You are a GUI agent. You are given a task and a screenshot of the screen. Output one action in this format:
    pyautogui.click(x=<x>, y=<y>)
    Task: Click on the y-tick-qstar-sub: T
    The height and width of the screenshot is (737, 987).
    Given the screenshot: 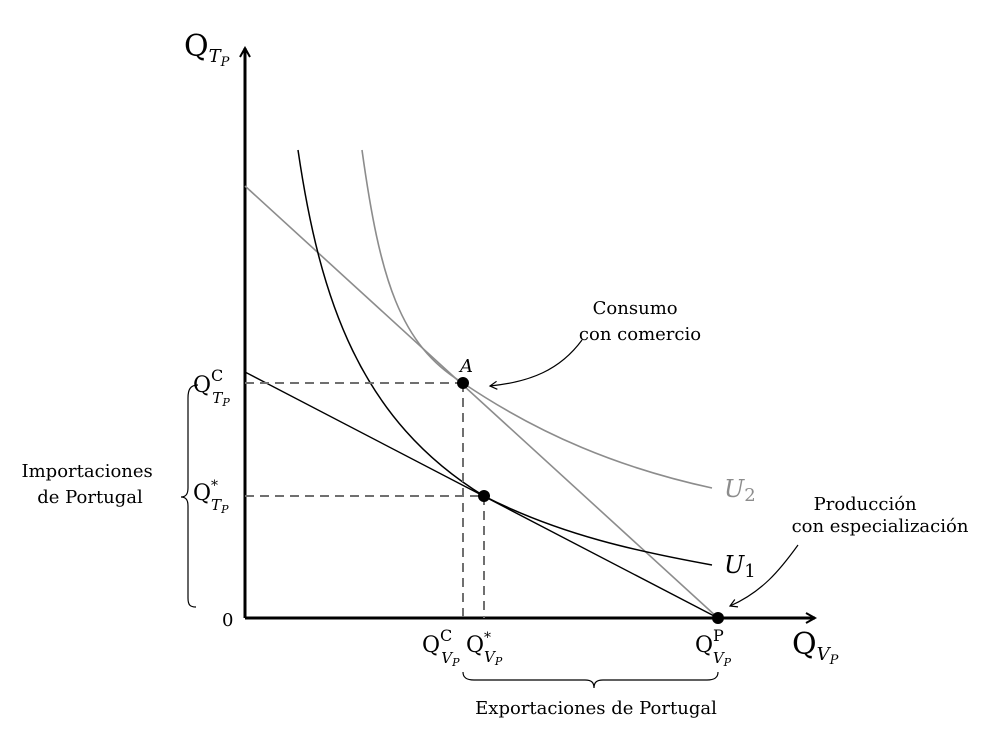 What is the action you would take?
    pyautogui.click(x=216, y=505)
    